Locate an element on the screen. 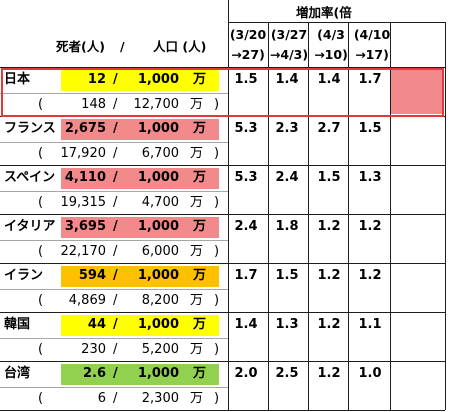 The width and height of the screenshot is (450, 412). country-name: 台湾 is located at coordinates (17, 373).